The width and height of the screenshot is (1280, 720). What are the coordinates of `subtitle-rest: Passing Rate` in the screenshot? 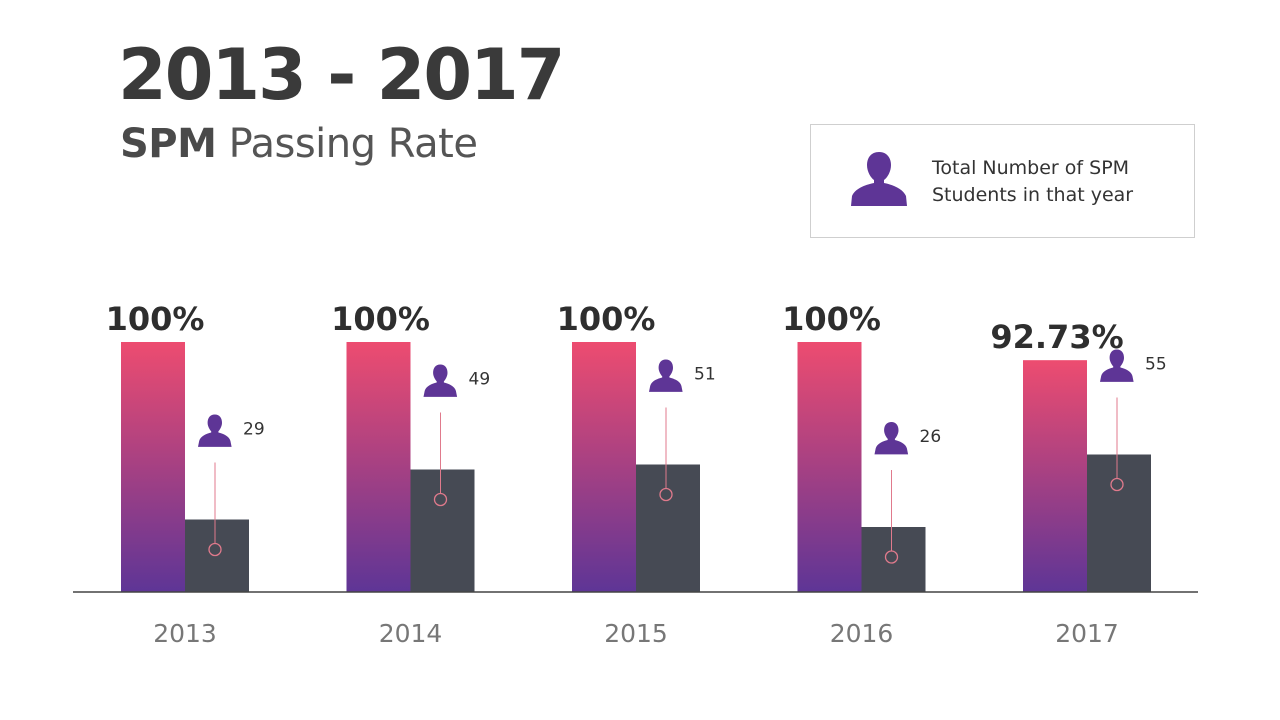 It's located at (353, 144).